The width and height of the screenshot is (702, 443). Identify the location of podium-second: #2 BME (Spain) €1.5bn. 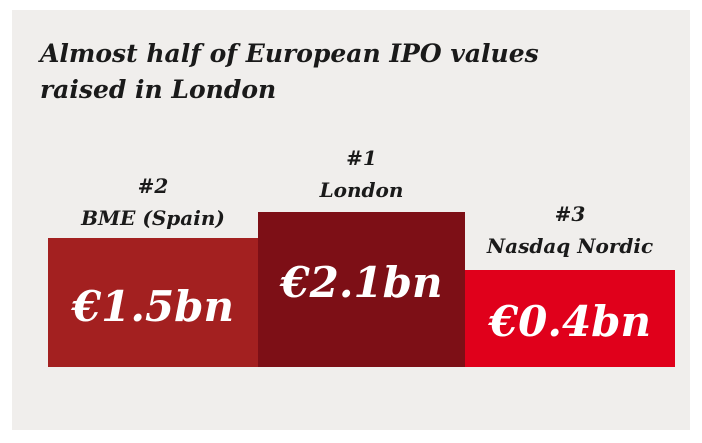
(153, 268).